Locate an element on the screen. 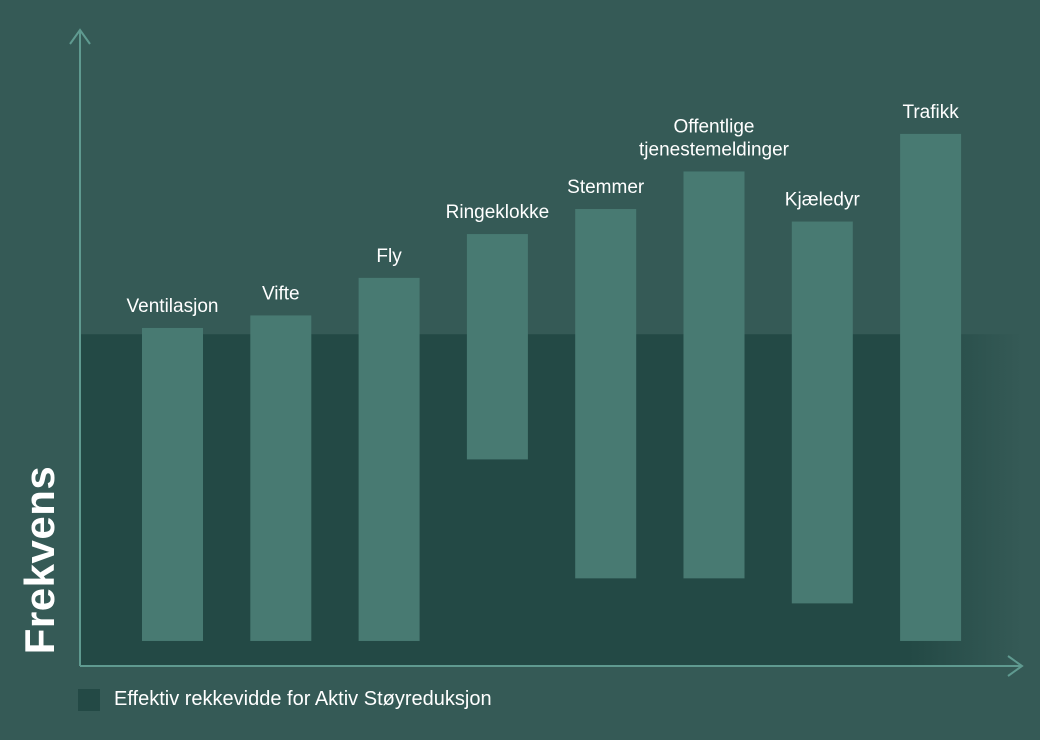  bar-label-6: Kjæledyr is located at coordinates (823, 200).